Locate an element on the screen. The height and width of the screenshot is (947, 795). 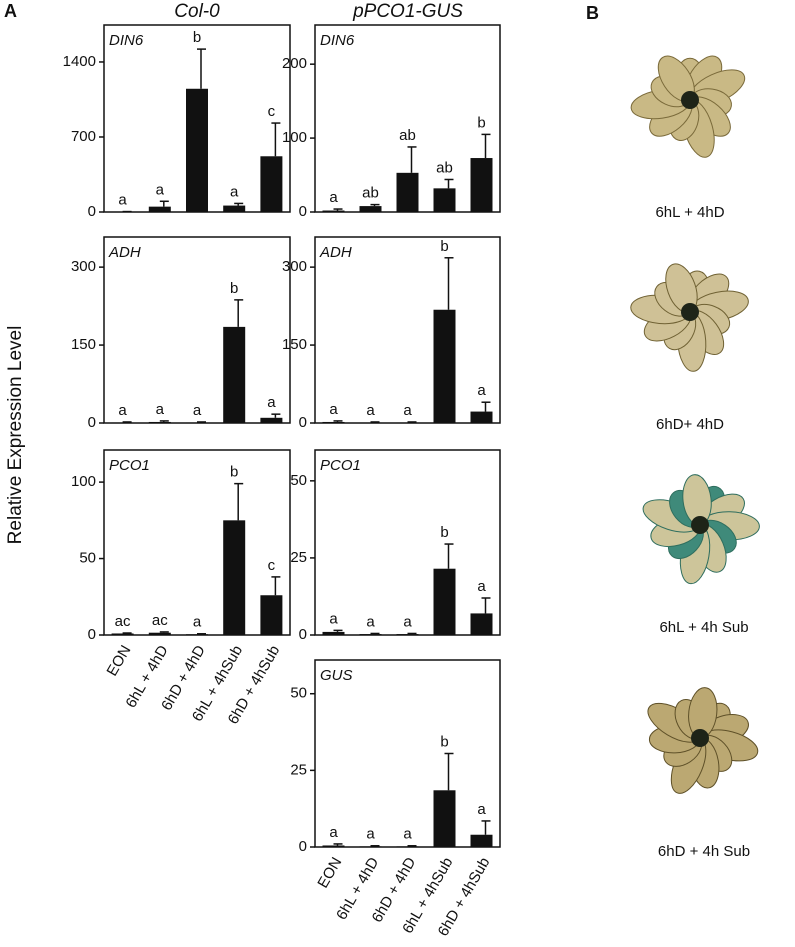
panel-label: B is located at coordinates (592, 13).